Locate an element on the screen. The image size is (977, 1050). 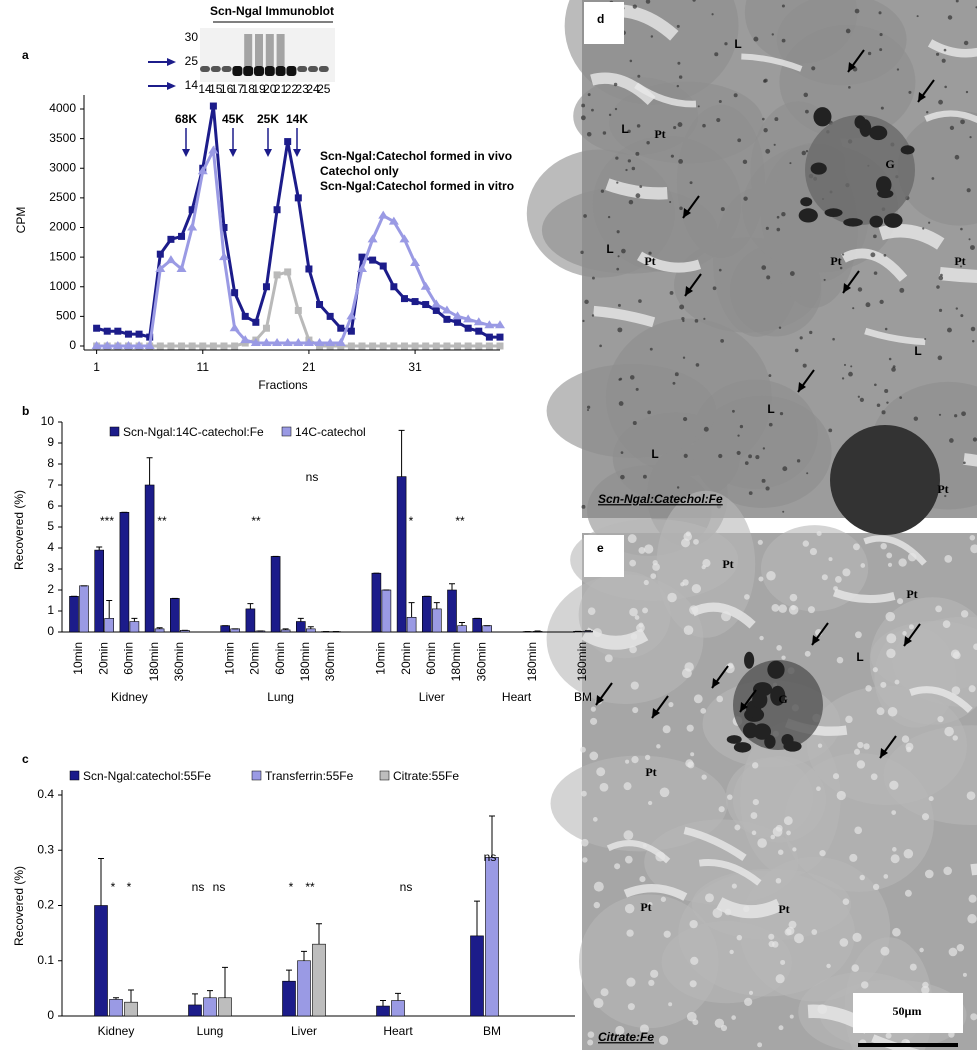
blot-title: Scn-Ngal Immunoblot is located at coordinates (272, 11).